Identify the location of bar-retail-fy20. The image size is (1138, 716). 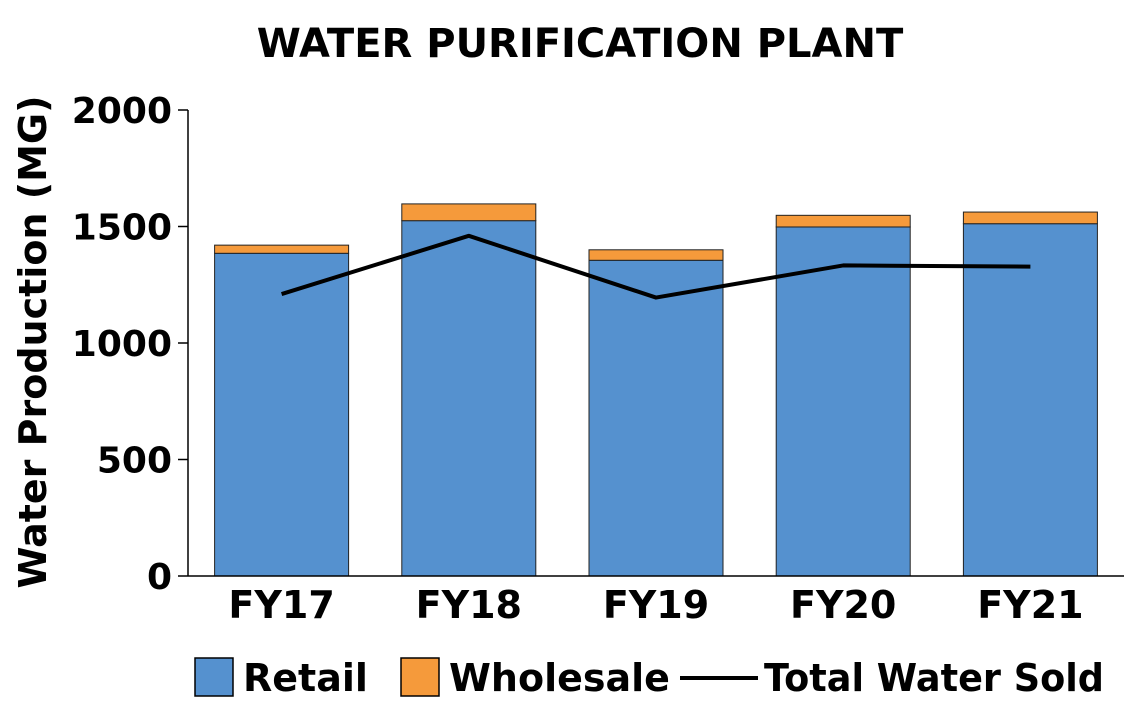
(843, 401).